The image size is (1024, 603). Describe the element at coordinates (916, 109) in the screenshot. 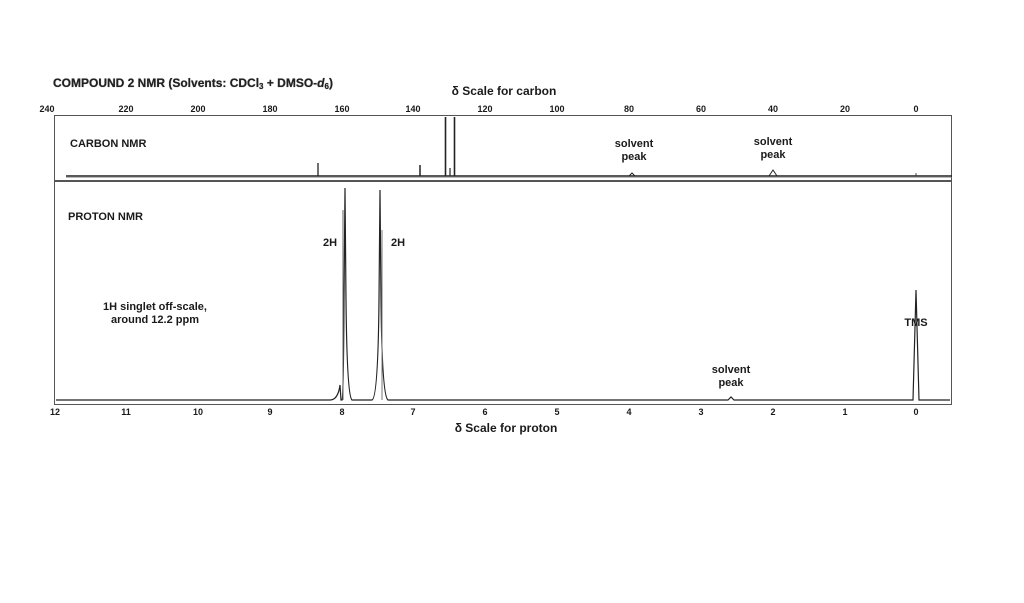

I see `carbon-tick: 0` at that location.